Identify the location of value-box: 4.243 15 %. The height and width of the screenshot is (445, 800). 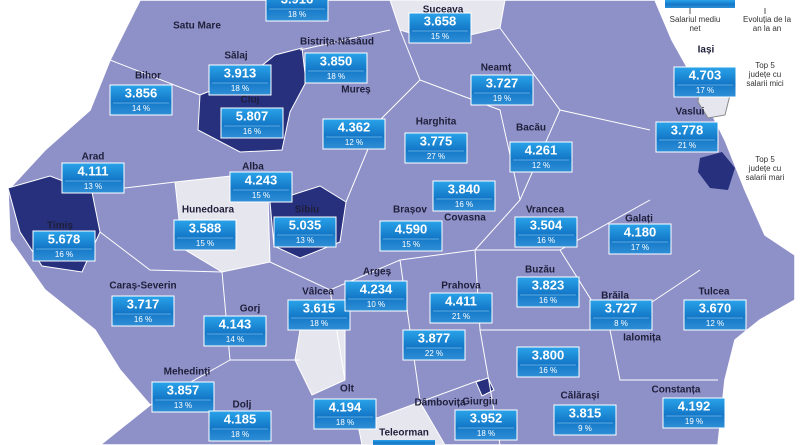
(261, 187).